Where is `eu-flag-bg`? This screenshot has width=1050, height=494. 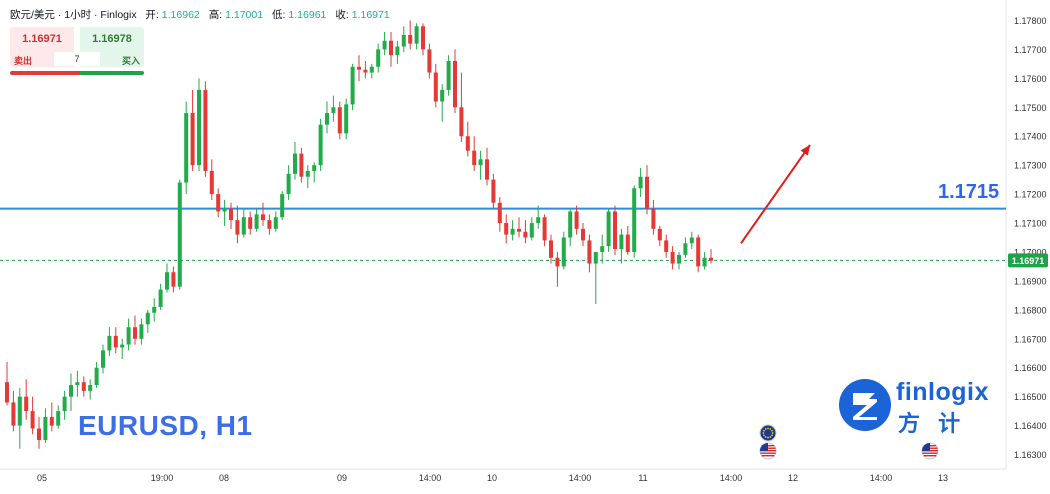 eu-flag-bg is located at coordinates (768, 433).